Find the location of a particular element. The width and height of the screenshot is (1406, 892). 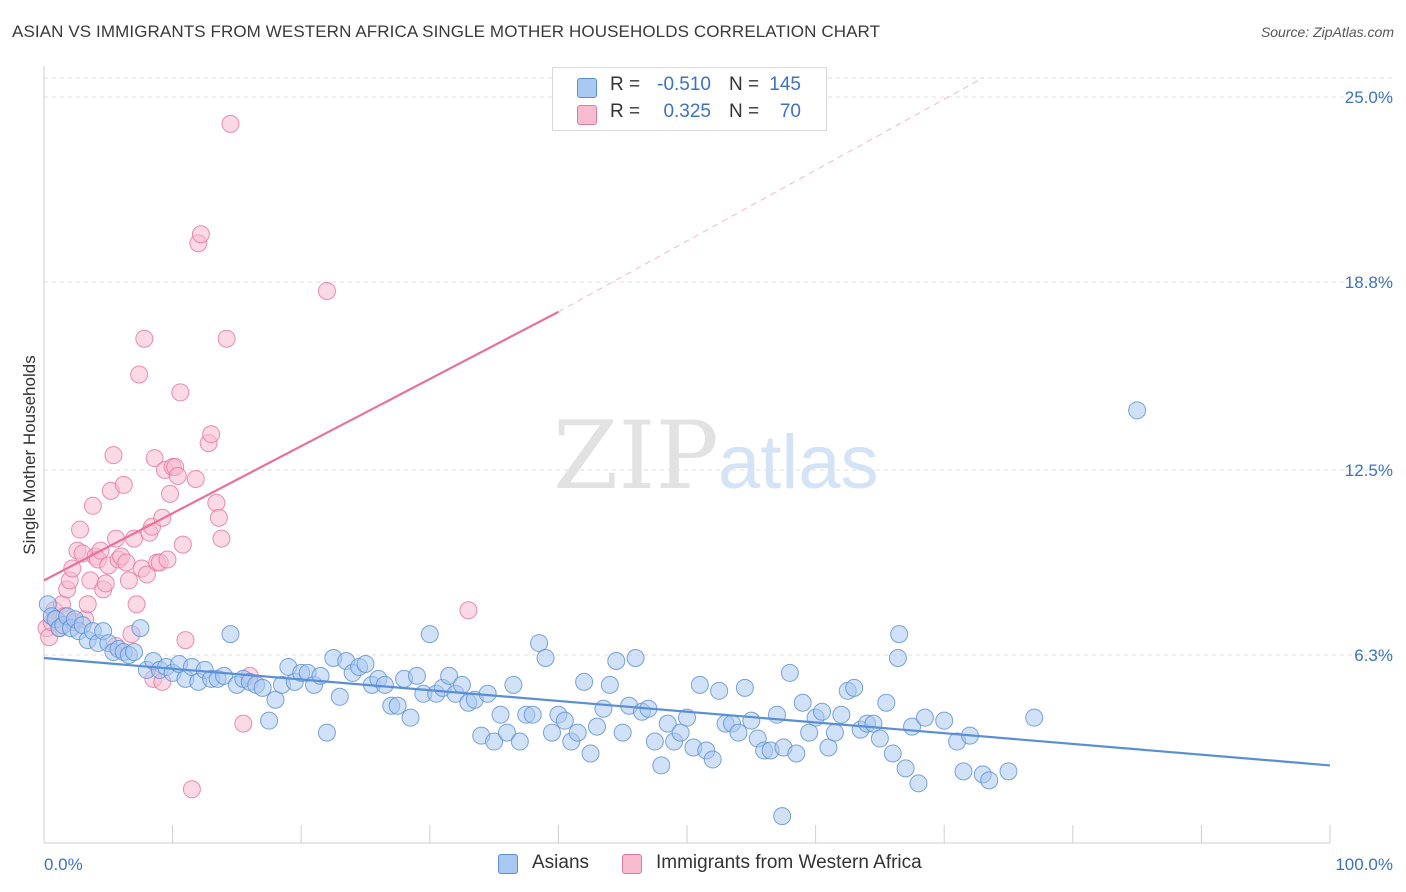

legend-label-asians: Asians is located at coordinates (561, 862).